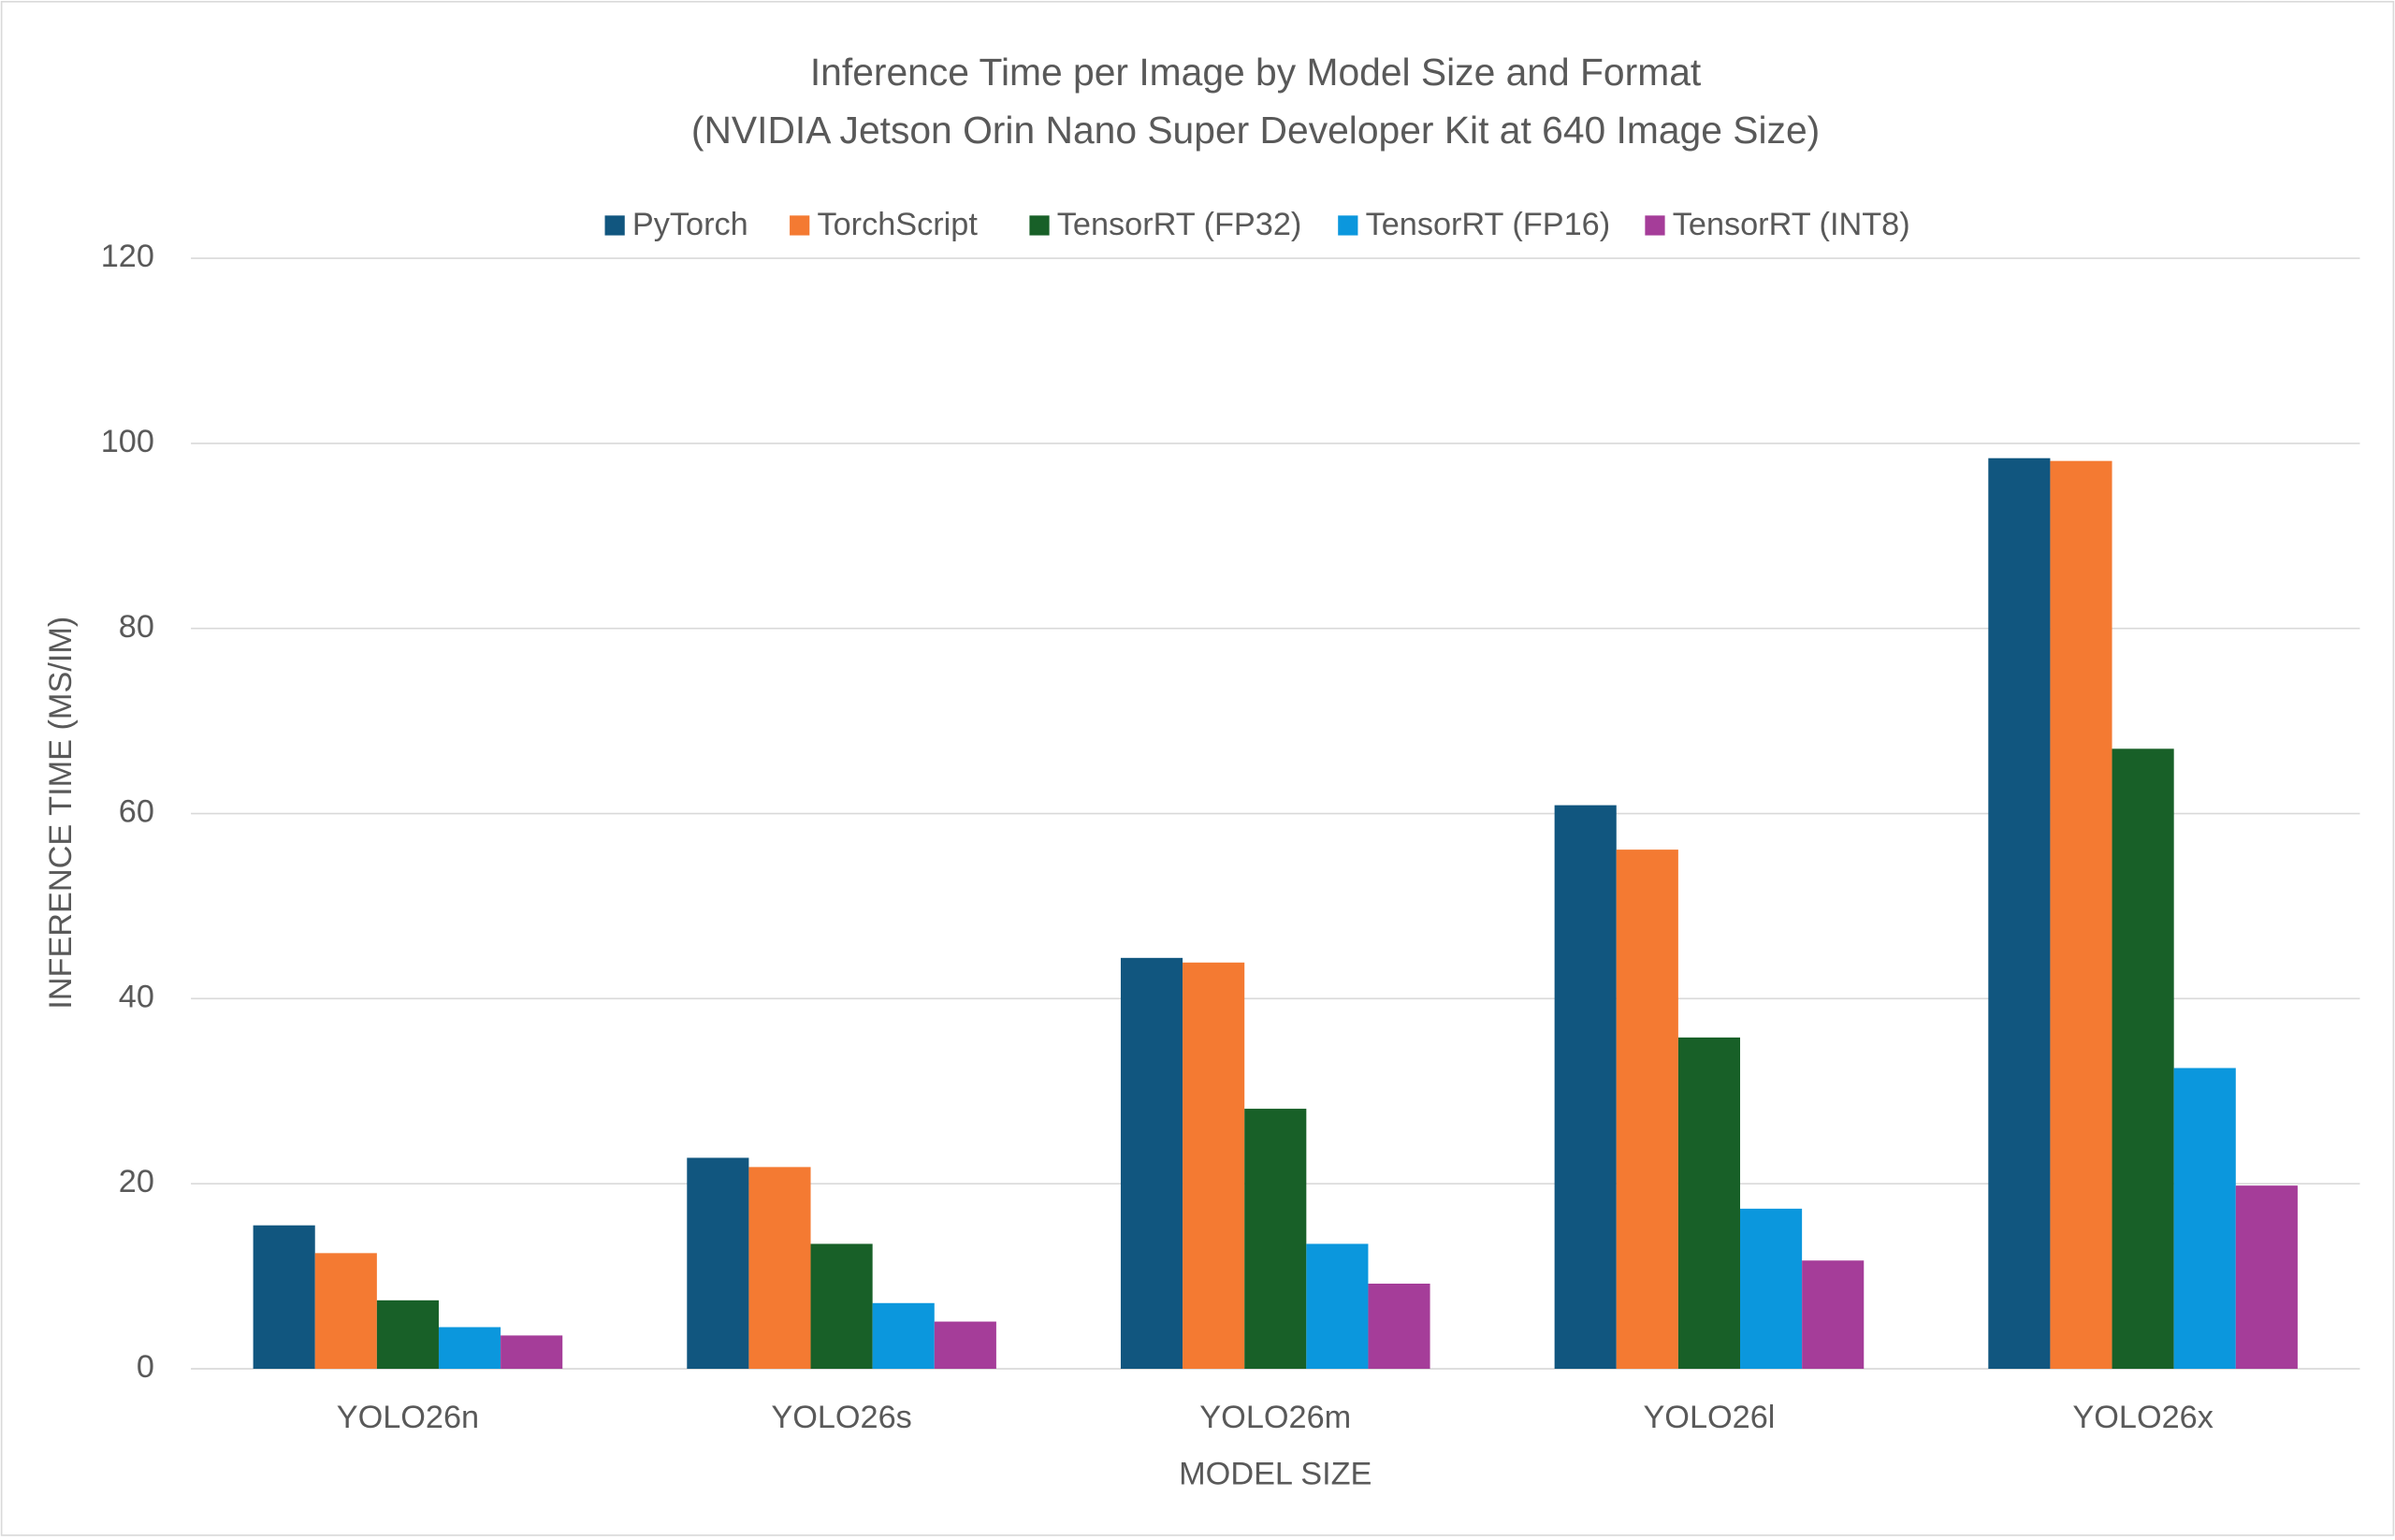  What do you see at coordinates (1275, 1418) in the screenshot?
I see `x-tick-label: YOLO26m` at bounding box center [1275, 1418].